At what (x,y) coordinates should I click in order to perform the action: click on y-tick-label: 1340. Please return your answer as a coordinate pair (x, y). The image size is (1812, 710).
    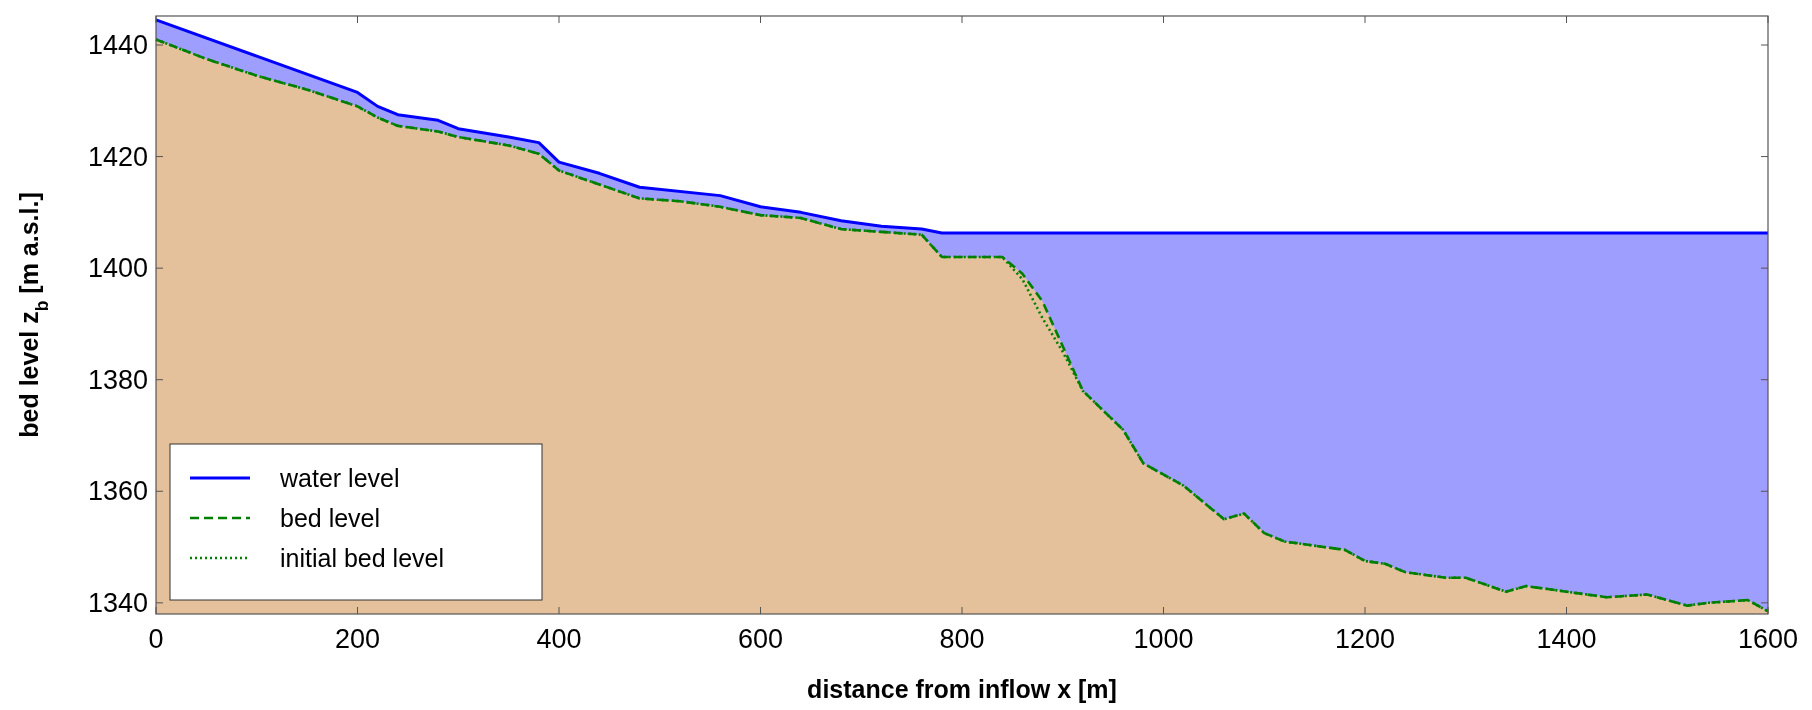
    Looking at the image, I should click on (117, 602).